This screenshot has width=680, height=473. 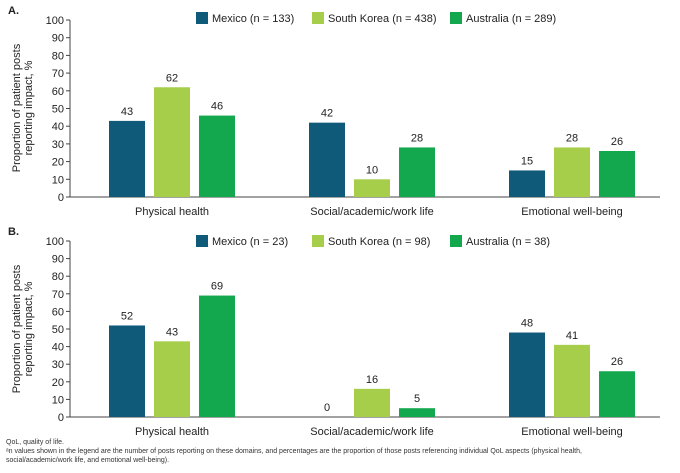 What do you see at coordinates (253, 19) in the screenshot?
I see `legend-label: Mexico (n = 133)` at bounding box center [253, 19].